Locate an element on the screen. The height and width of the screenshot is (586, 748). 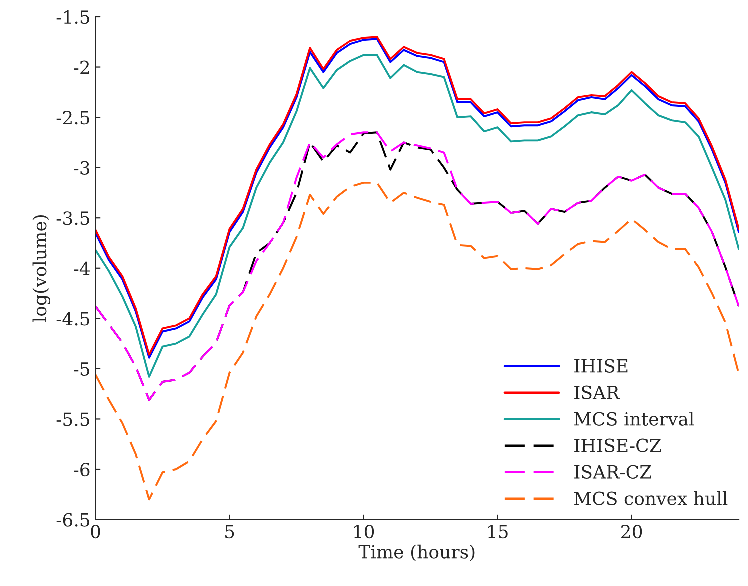
legend-label: IHISE-CZ is located at coordinates (618, 445).